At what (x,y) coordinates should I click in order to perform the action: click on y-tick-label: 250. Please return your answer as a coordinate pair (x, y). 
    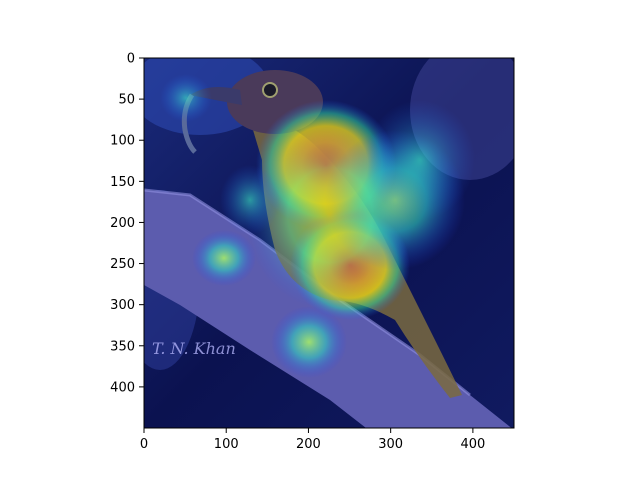
    Looking at the image, I should click on (122, 264).